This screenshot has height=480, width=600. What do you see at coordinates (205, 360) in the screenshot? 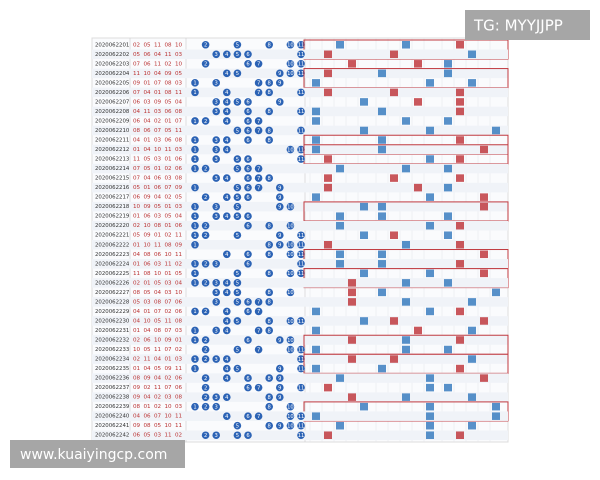
I see `ball-number: 2` at bounding box center [205, 360].